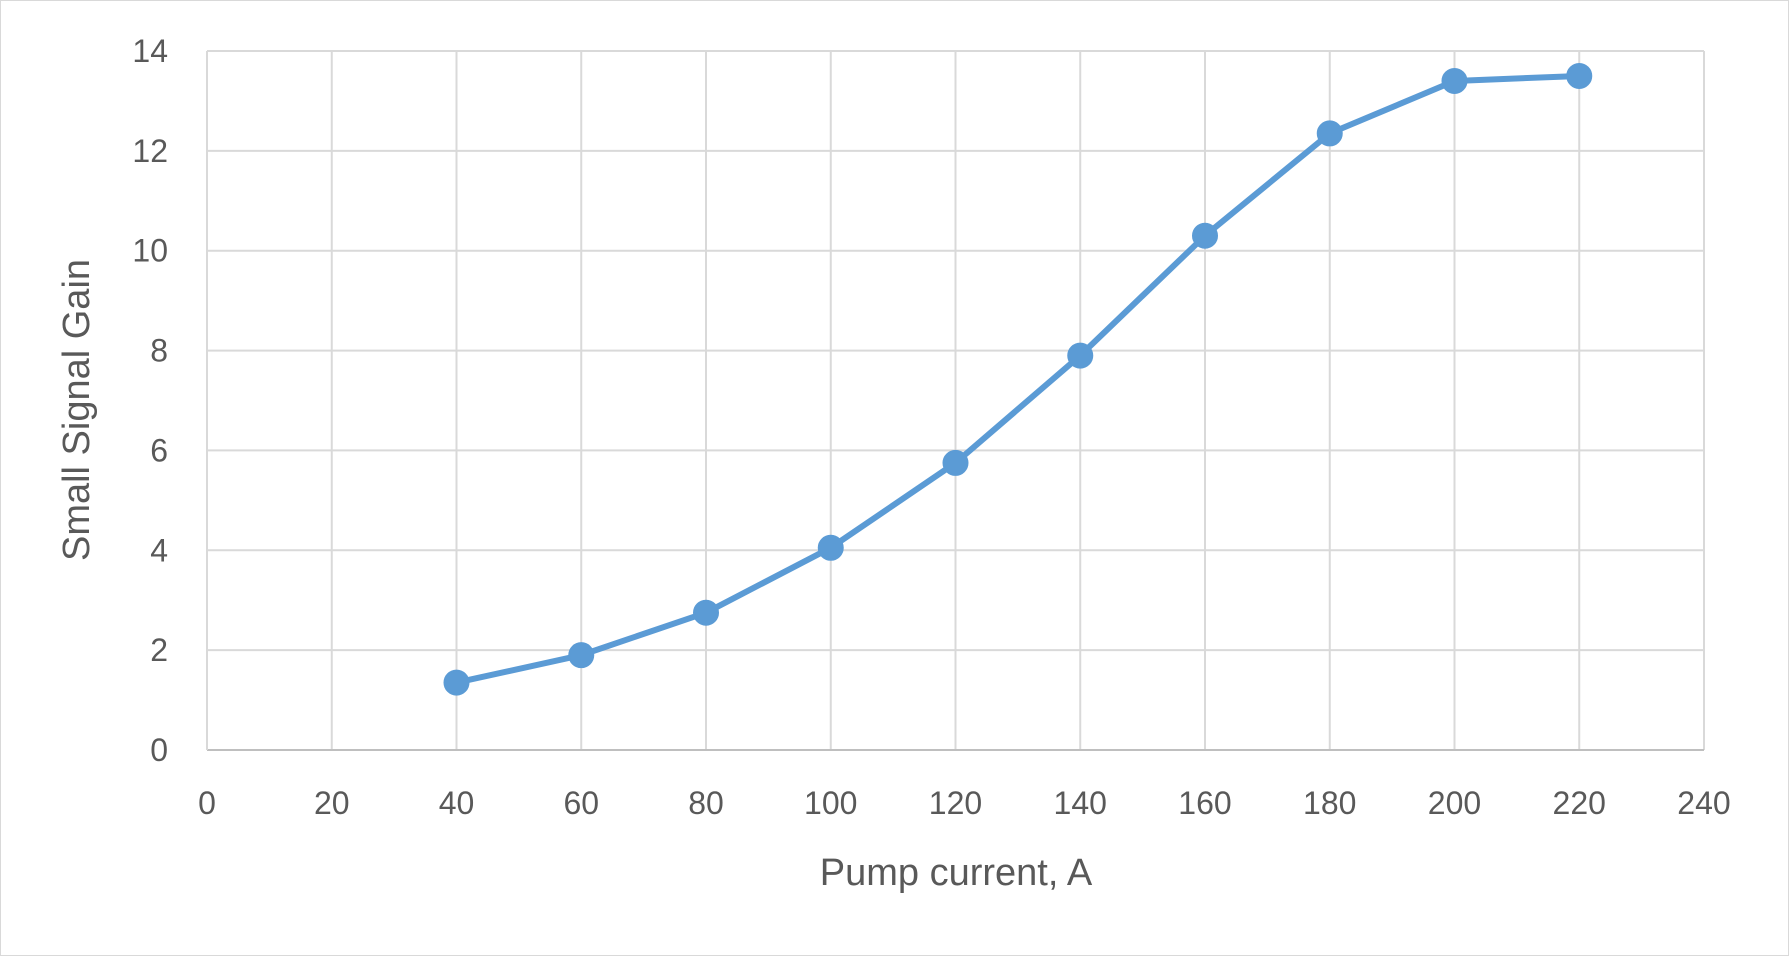 Image resolution: width=1789 pixels, height=956 pixels. Describe the element at coordinates (332, 803) in the screenshot. I see `x-tick-label: 20` at that location.